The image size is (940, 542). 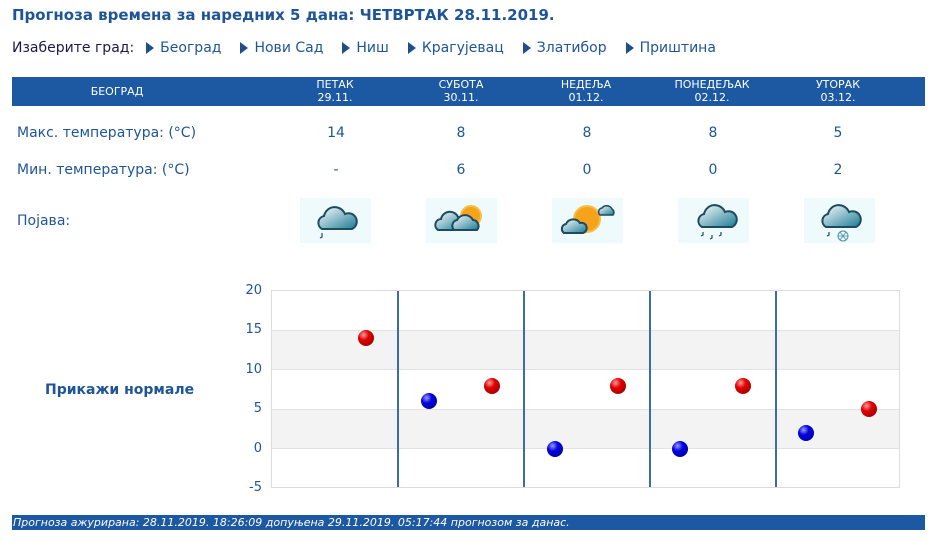 I want to click on y-tick: 15, so click(x=253, y=329).